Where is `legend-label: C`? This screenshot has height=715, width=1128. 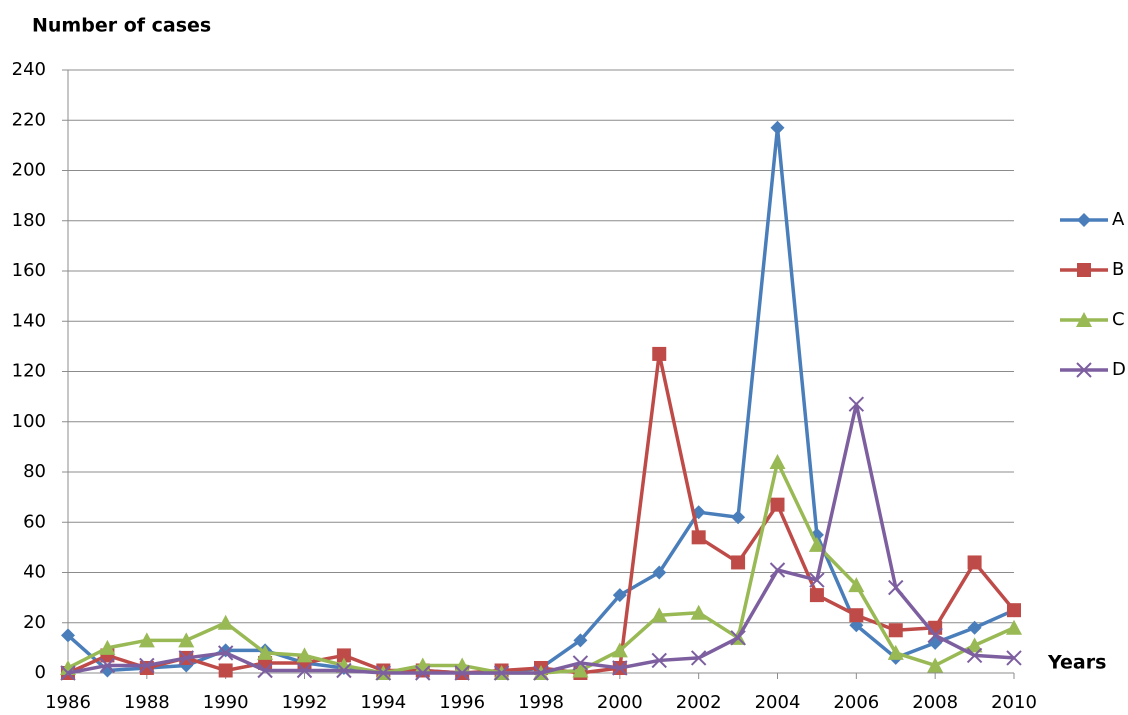 legend-label: C is located at coordinates (1118, 319).